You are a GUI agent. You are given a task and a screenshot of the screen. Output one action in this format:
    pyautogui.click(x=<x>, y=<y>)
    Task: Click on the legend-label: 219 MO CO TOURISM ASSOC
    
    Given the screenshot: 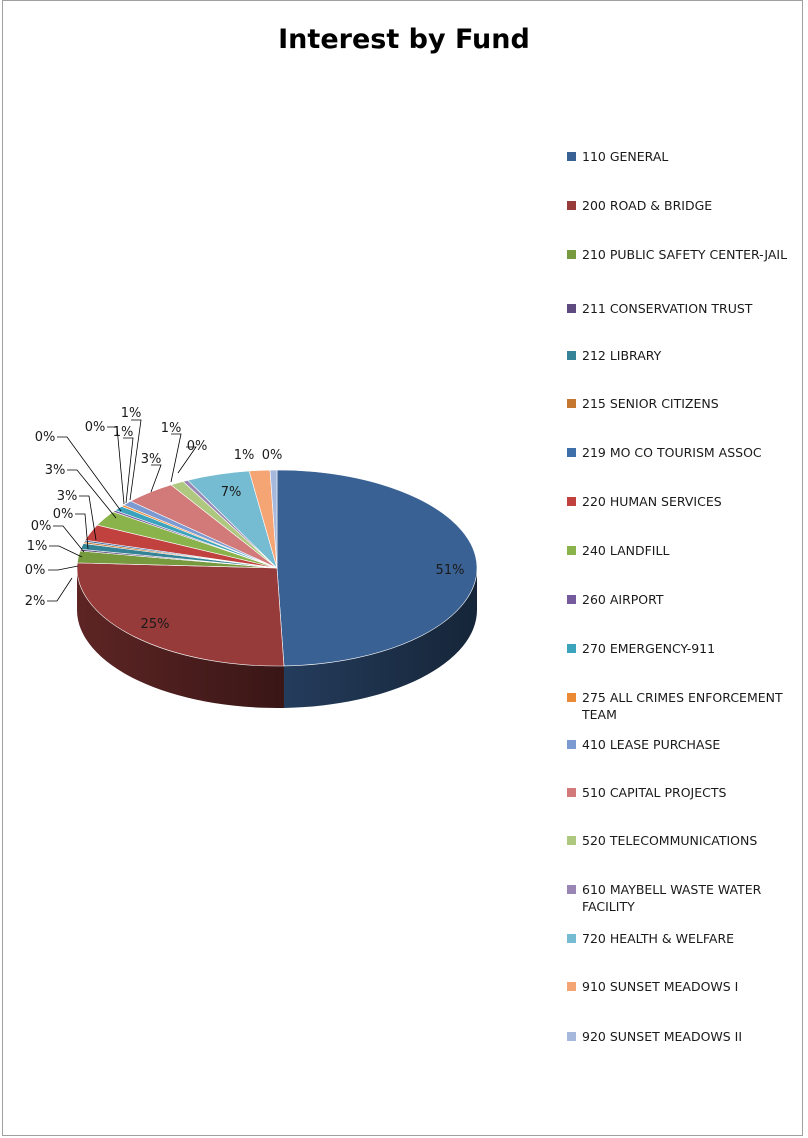 What is the action you would take?
    pyautogui.click(x=672, y=452)
    